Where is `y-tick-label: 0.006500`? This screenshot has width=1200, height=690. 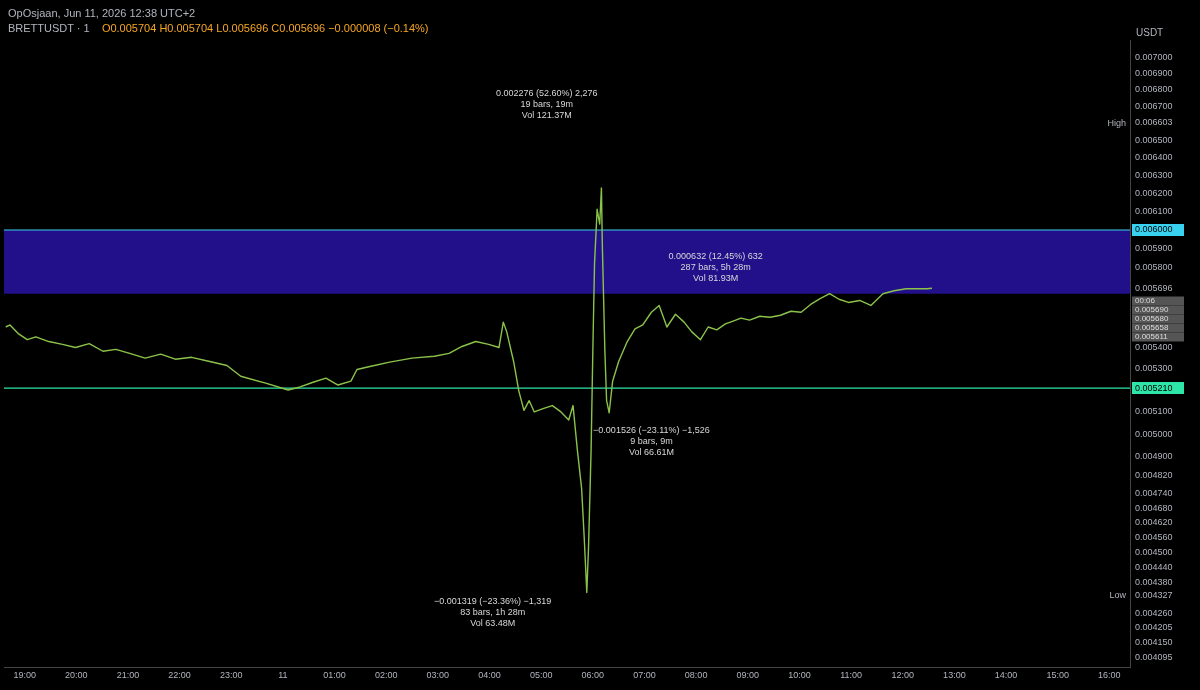 y-tick-label: 0.006500 is located at coordinates (1154, 139).